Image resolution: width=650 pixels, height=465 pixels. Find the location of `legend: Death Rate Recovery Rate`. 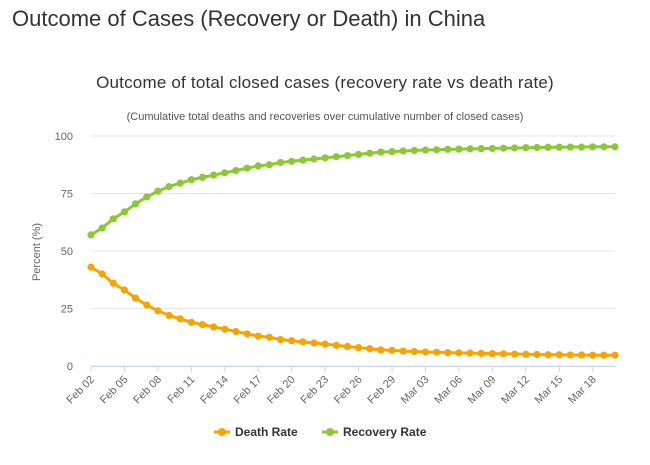

legend: Death Rate Recovery Rate is located at coordinates (320, 432).